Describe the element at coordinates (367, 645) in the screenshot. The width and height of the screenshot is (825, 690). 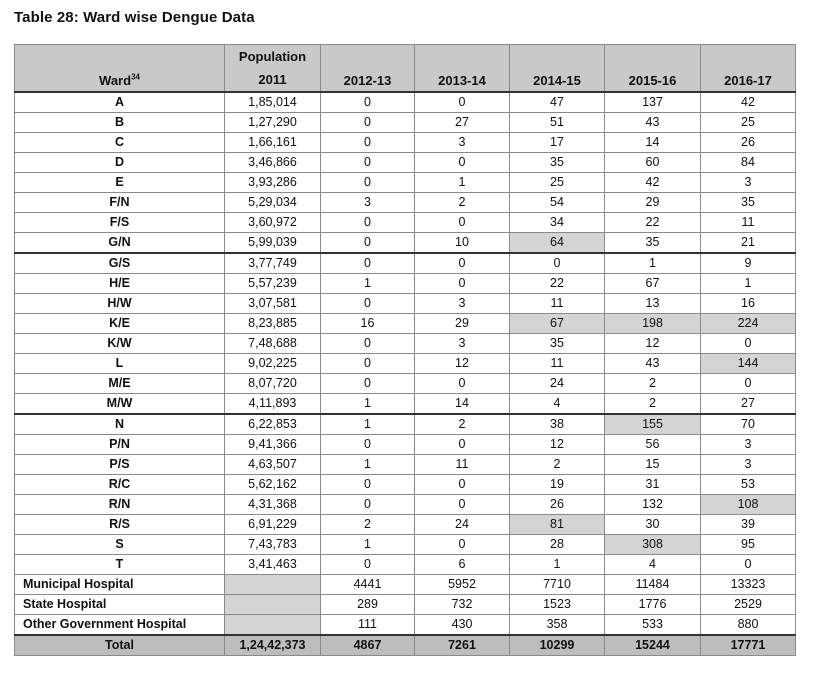
I see `total-cell: 4867` at that location.